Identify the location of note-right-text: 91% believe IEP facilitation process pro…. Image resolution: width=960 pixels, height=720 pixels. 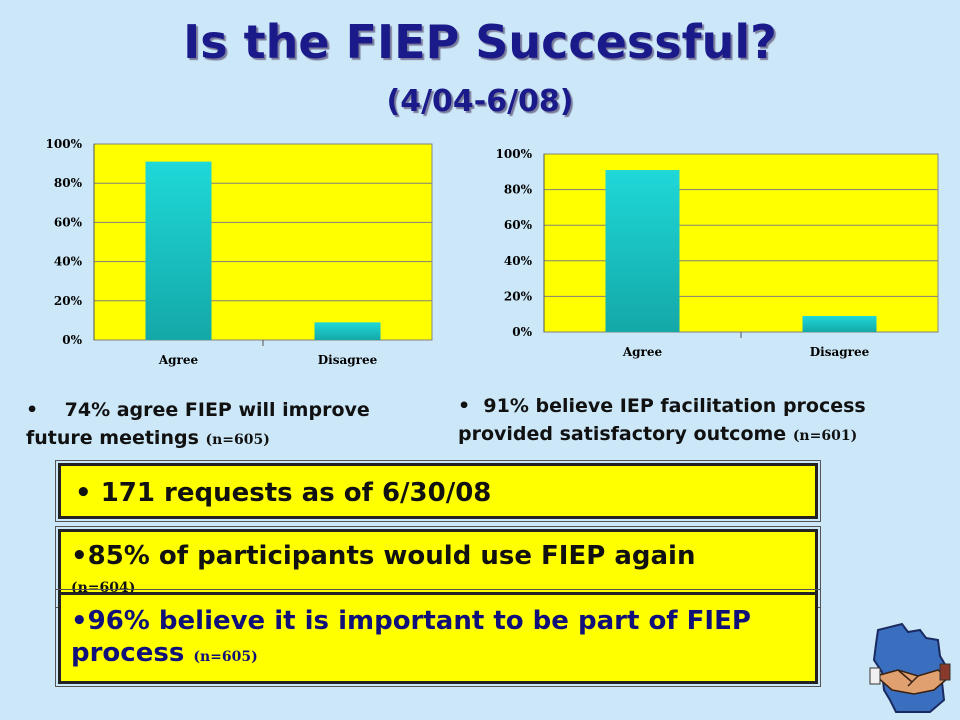
(662, 420).